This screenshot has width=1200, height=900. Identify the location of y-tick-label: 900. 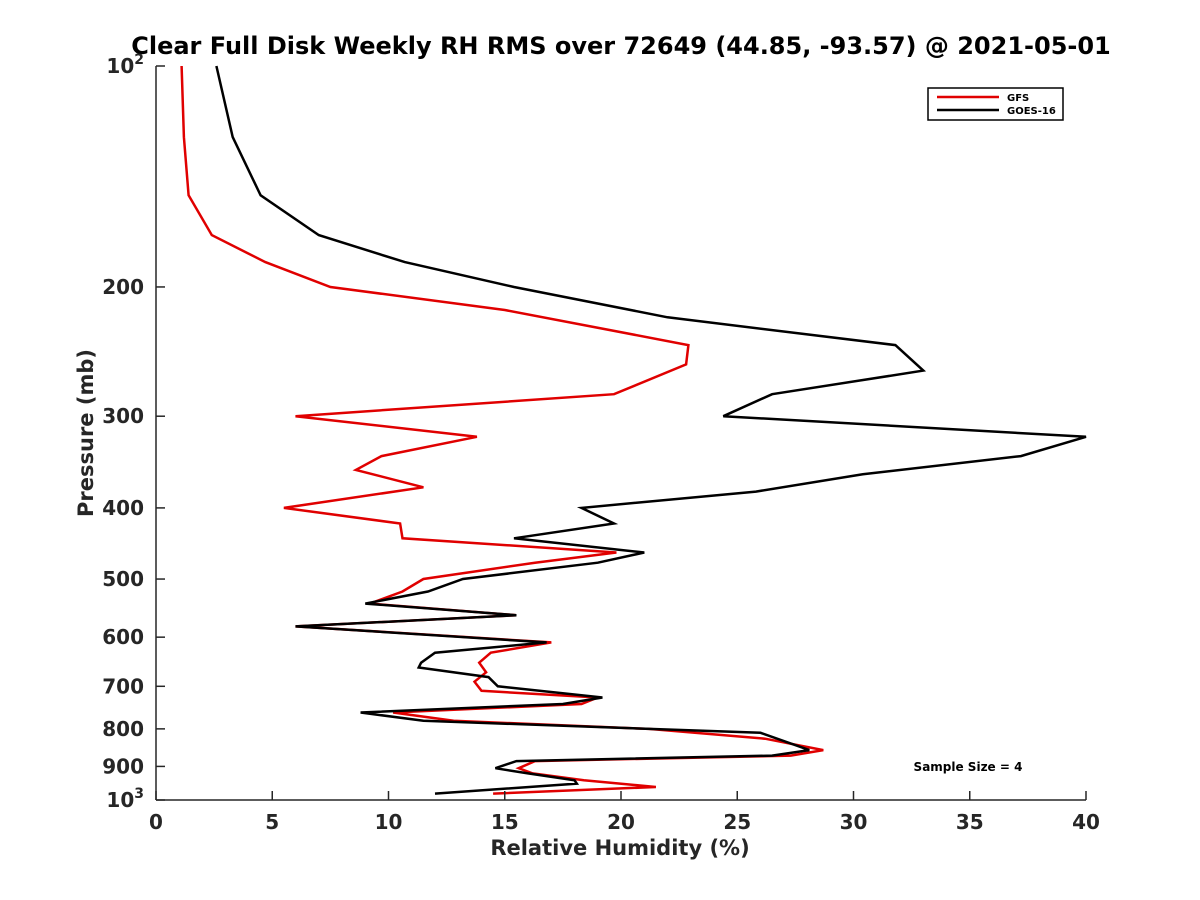
(123, 766).